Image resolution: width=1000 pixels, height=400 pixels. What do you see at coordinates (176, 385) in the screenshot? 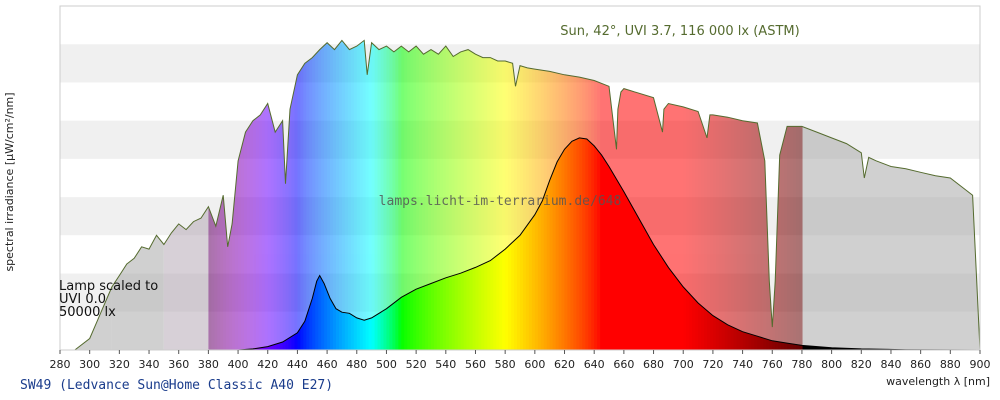
I see `footer-lamp-name: SW49 (Ledvance Sun@Home Classic A40 E27)` at bounding box center [176, 385].